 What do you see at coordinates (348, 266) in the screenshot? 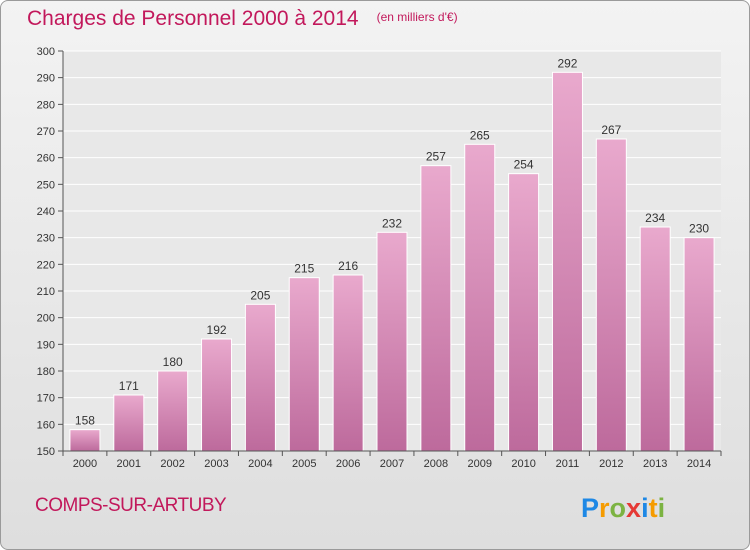
I see `data-label-2006: 216` at bounding box center [348, 266].